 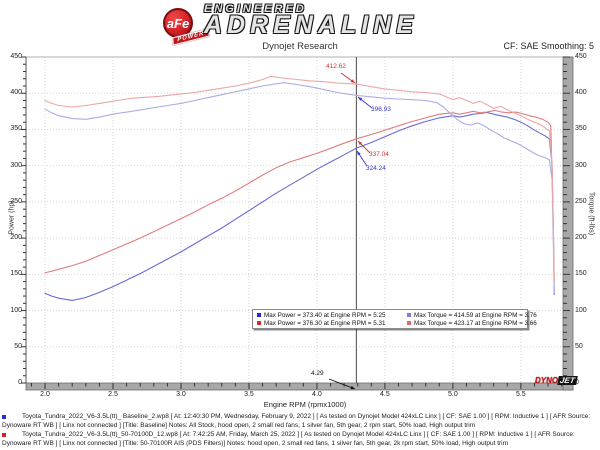 I want to click on header: aFe POWER ENGINEERED ADRENALINE, so click(x=300, y=23).